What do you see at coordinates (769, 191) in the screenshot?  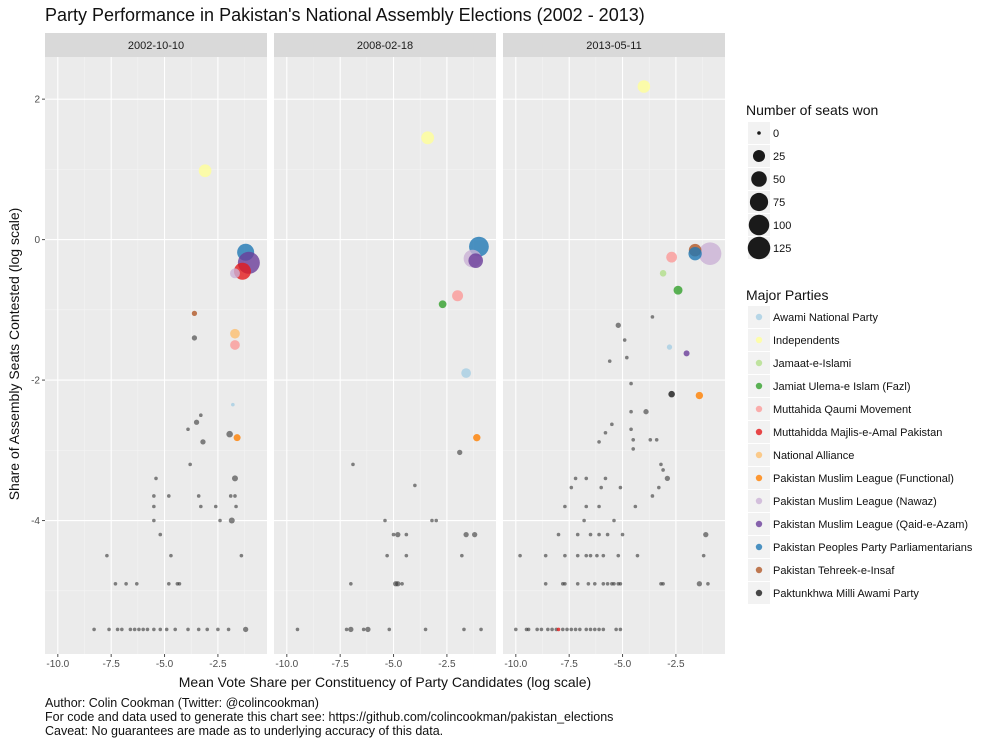 I see `size-legend: 0 25 50 75 100 125` at bounding box center [769, 191].